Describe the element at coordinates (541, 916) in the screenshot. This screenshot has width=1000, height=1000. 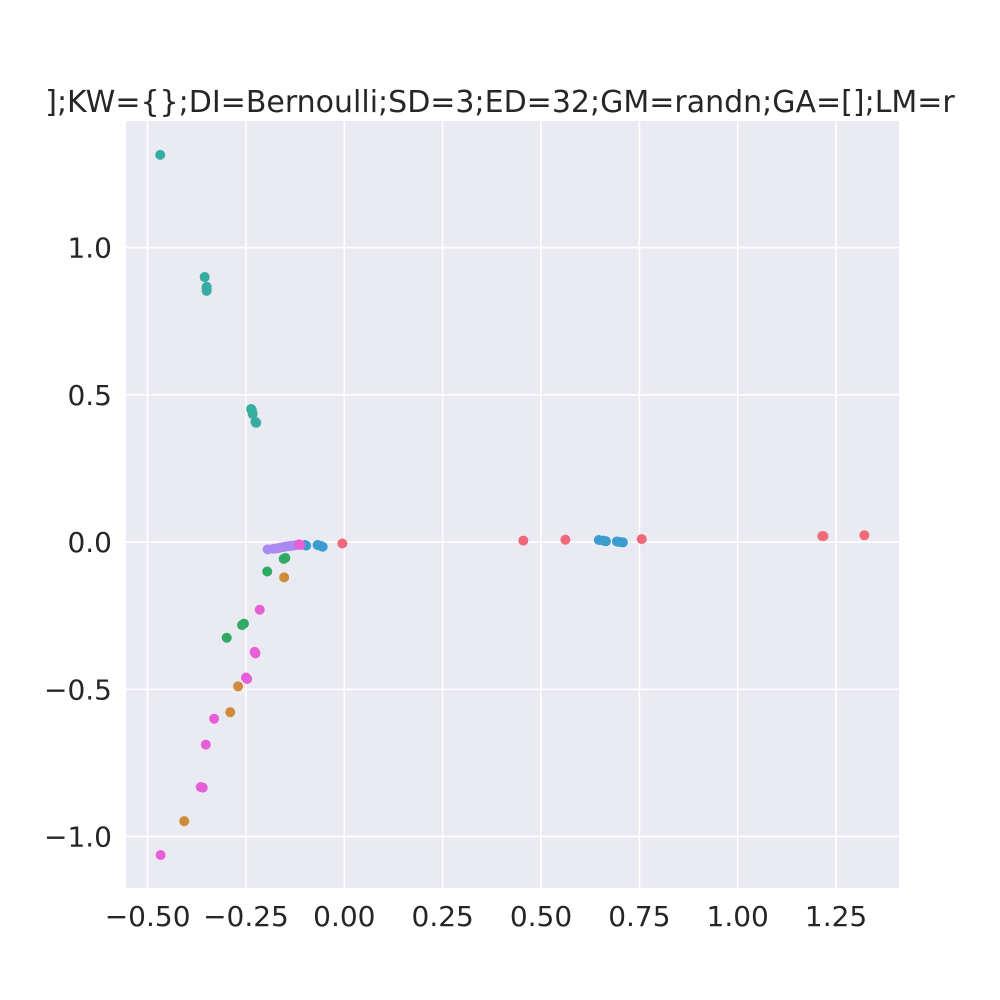
I see `x-tick-label: 0.50` at that location.